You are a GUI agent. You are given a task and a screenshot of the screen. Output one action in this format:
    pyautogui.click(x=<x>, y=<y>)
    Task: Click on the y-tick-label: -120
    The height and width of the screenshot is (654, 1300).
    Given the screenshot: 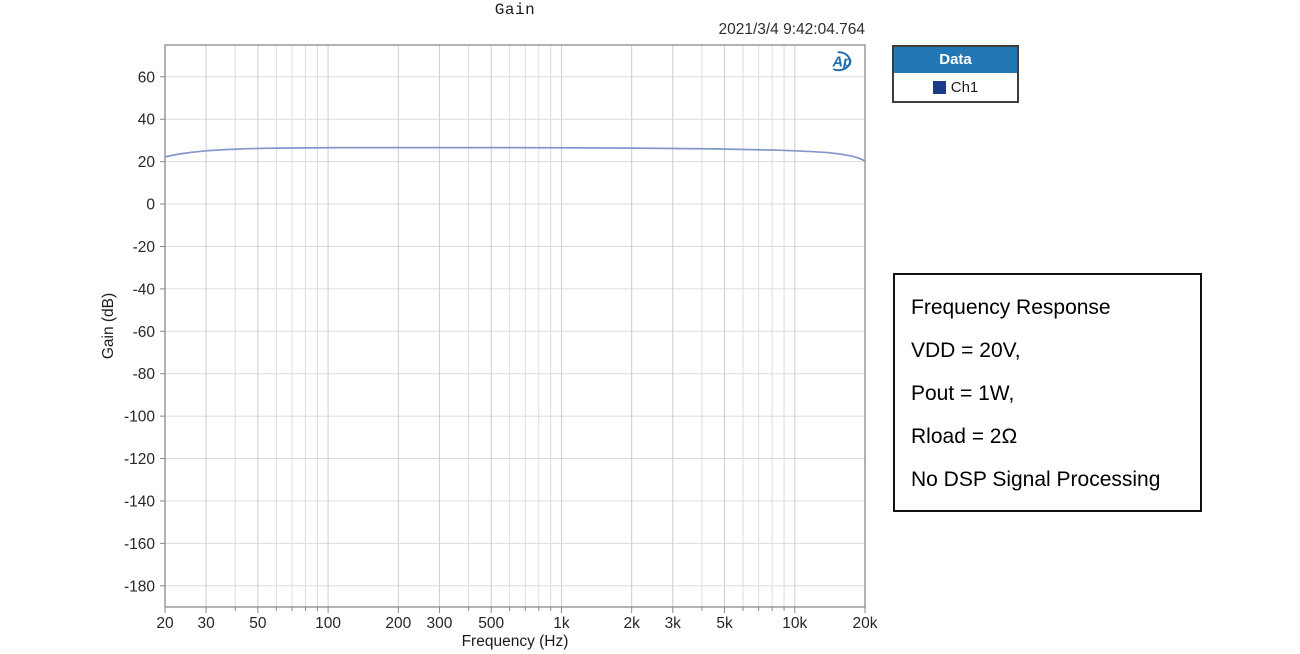 What is the action you would take?
    pyautogui.click(x=139, y=459)
    